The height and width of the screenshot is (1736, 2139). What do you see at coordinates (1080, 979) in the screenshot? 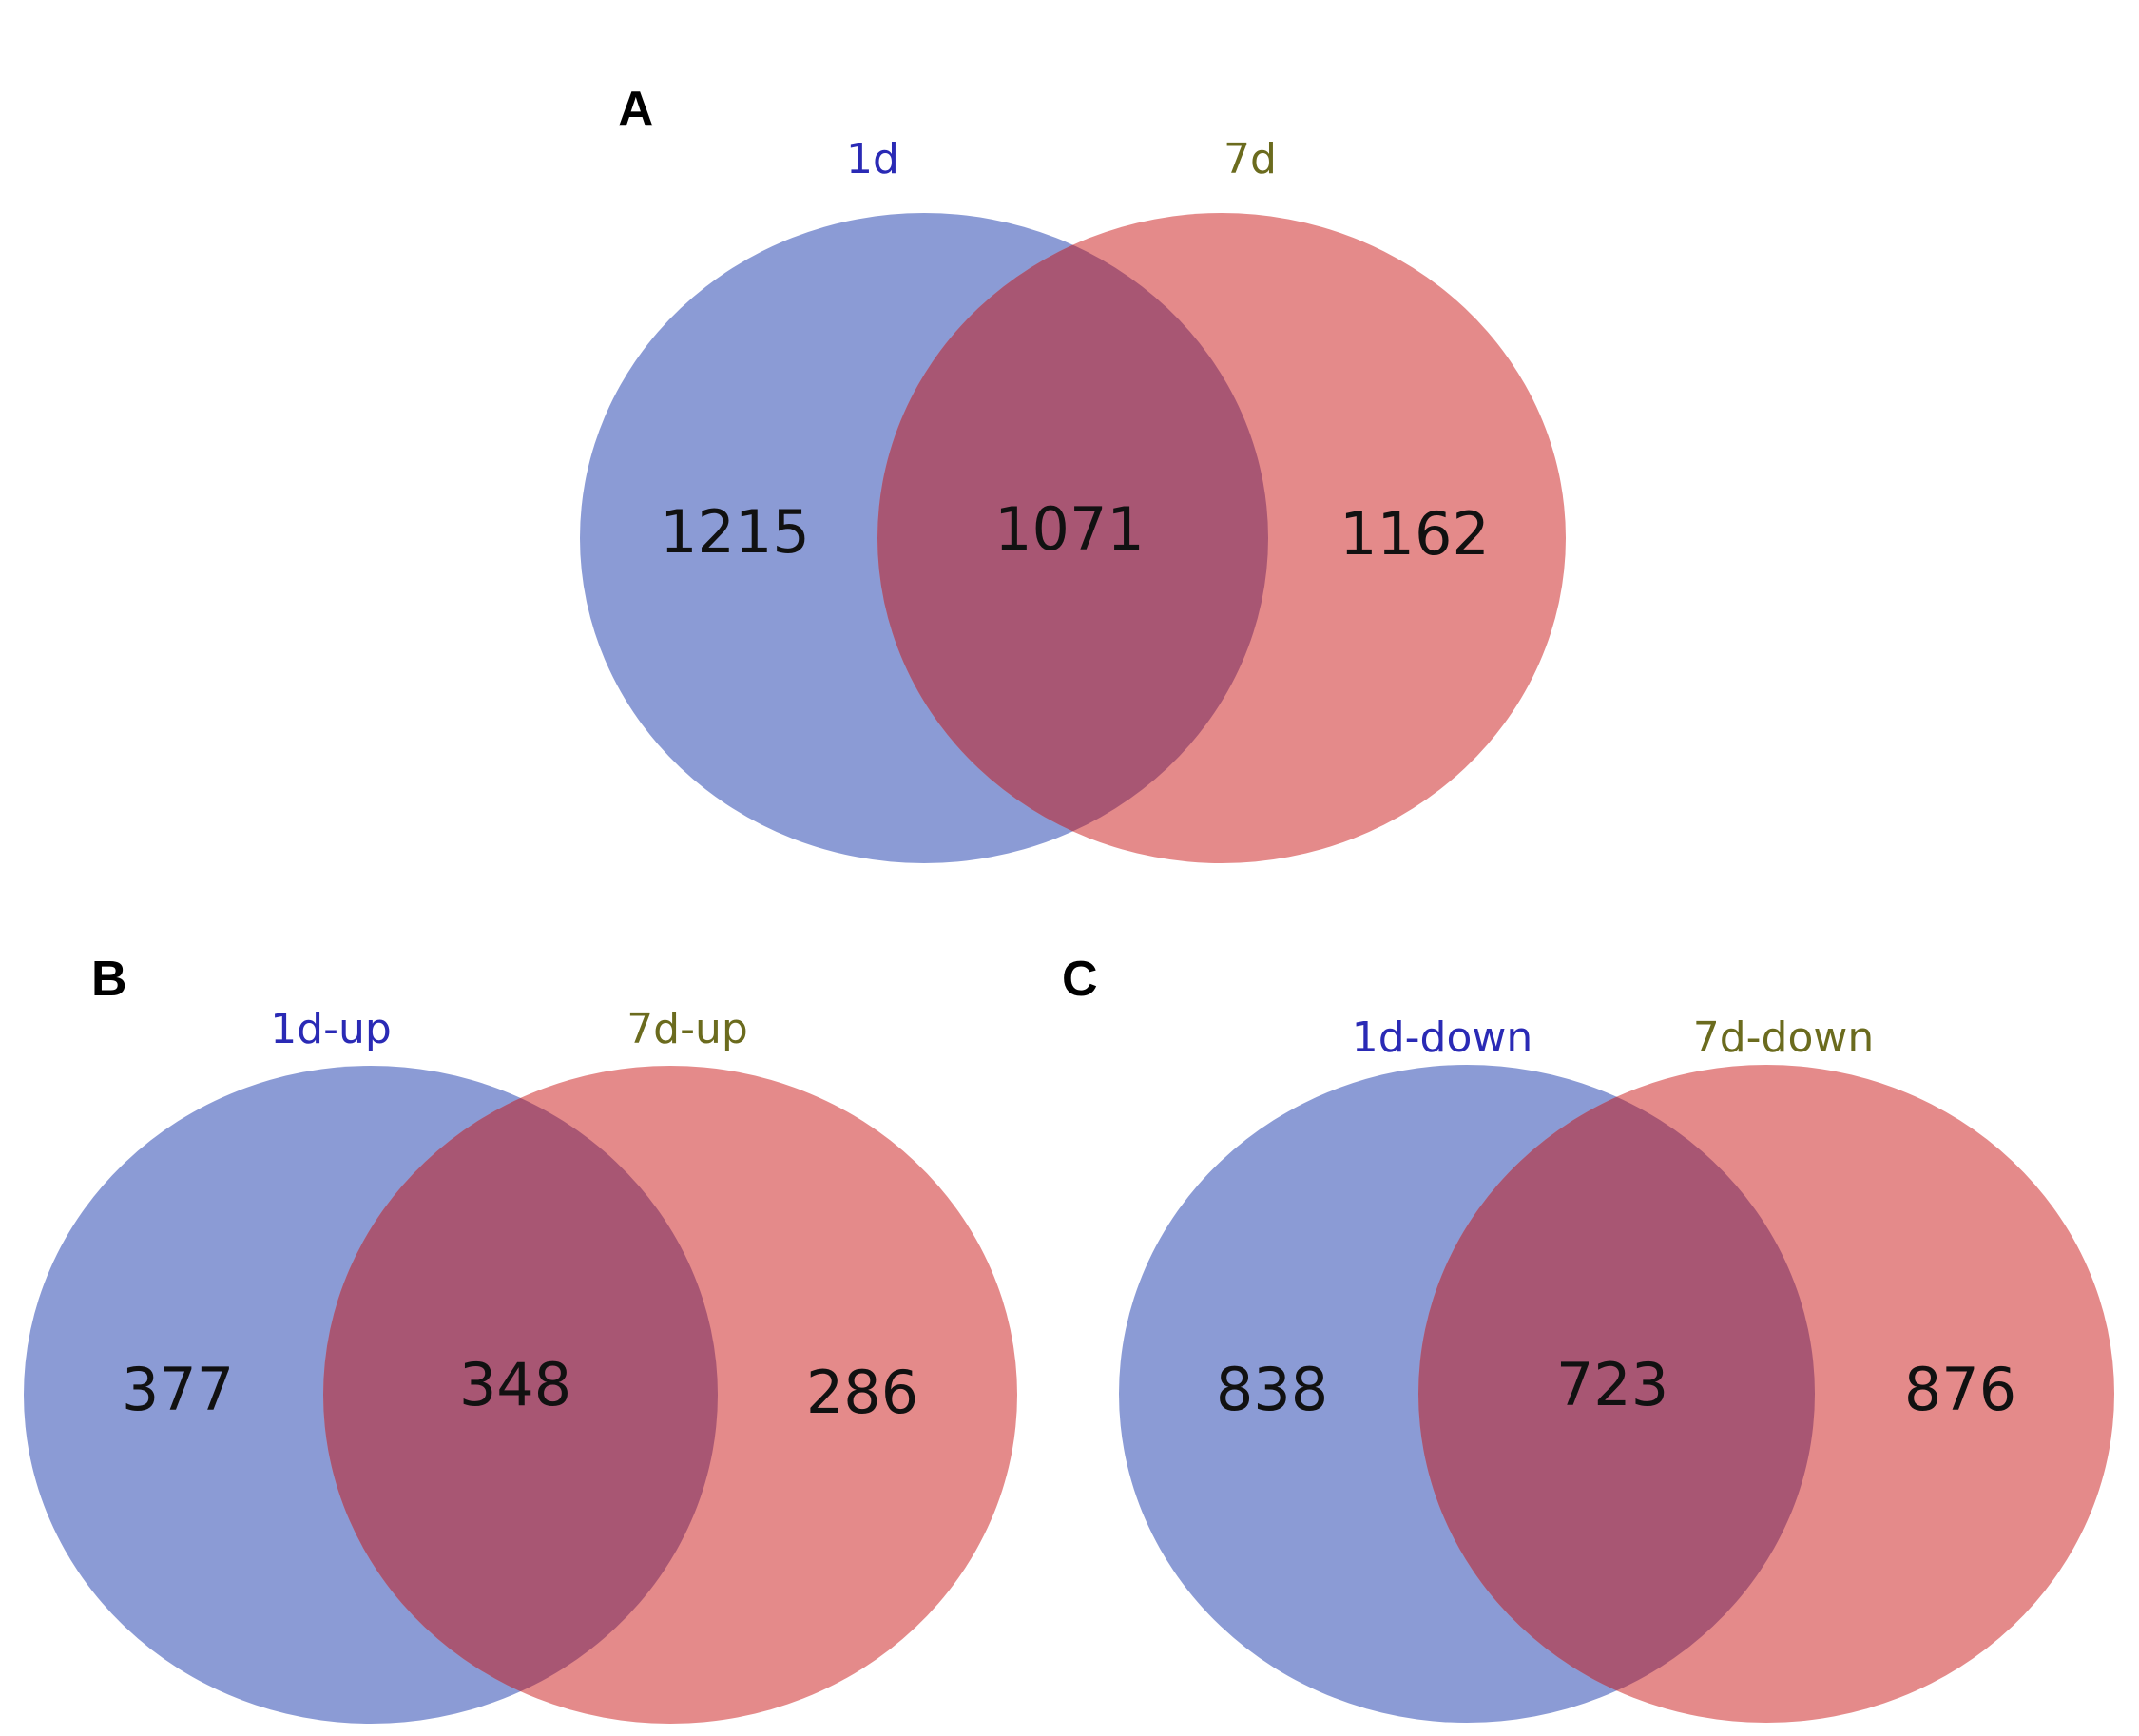
I see `panel-letter-c: C` at bounding box center [1080, 979].